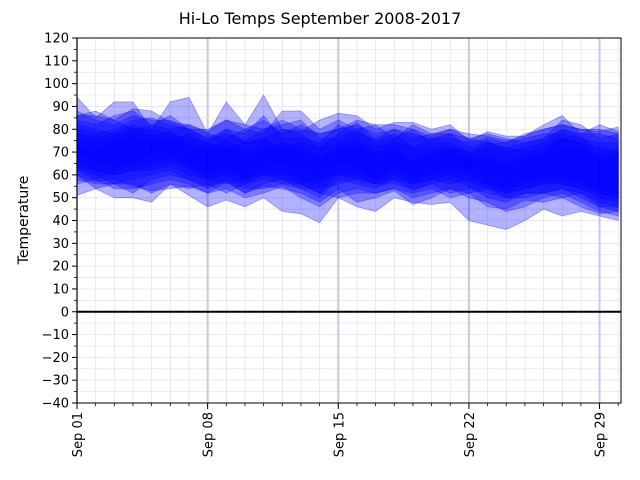  Describe the element at coordinates (60, 244) in the screenshot. I see `y-tick-label: 30` at that location.